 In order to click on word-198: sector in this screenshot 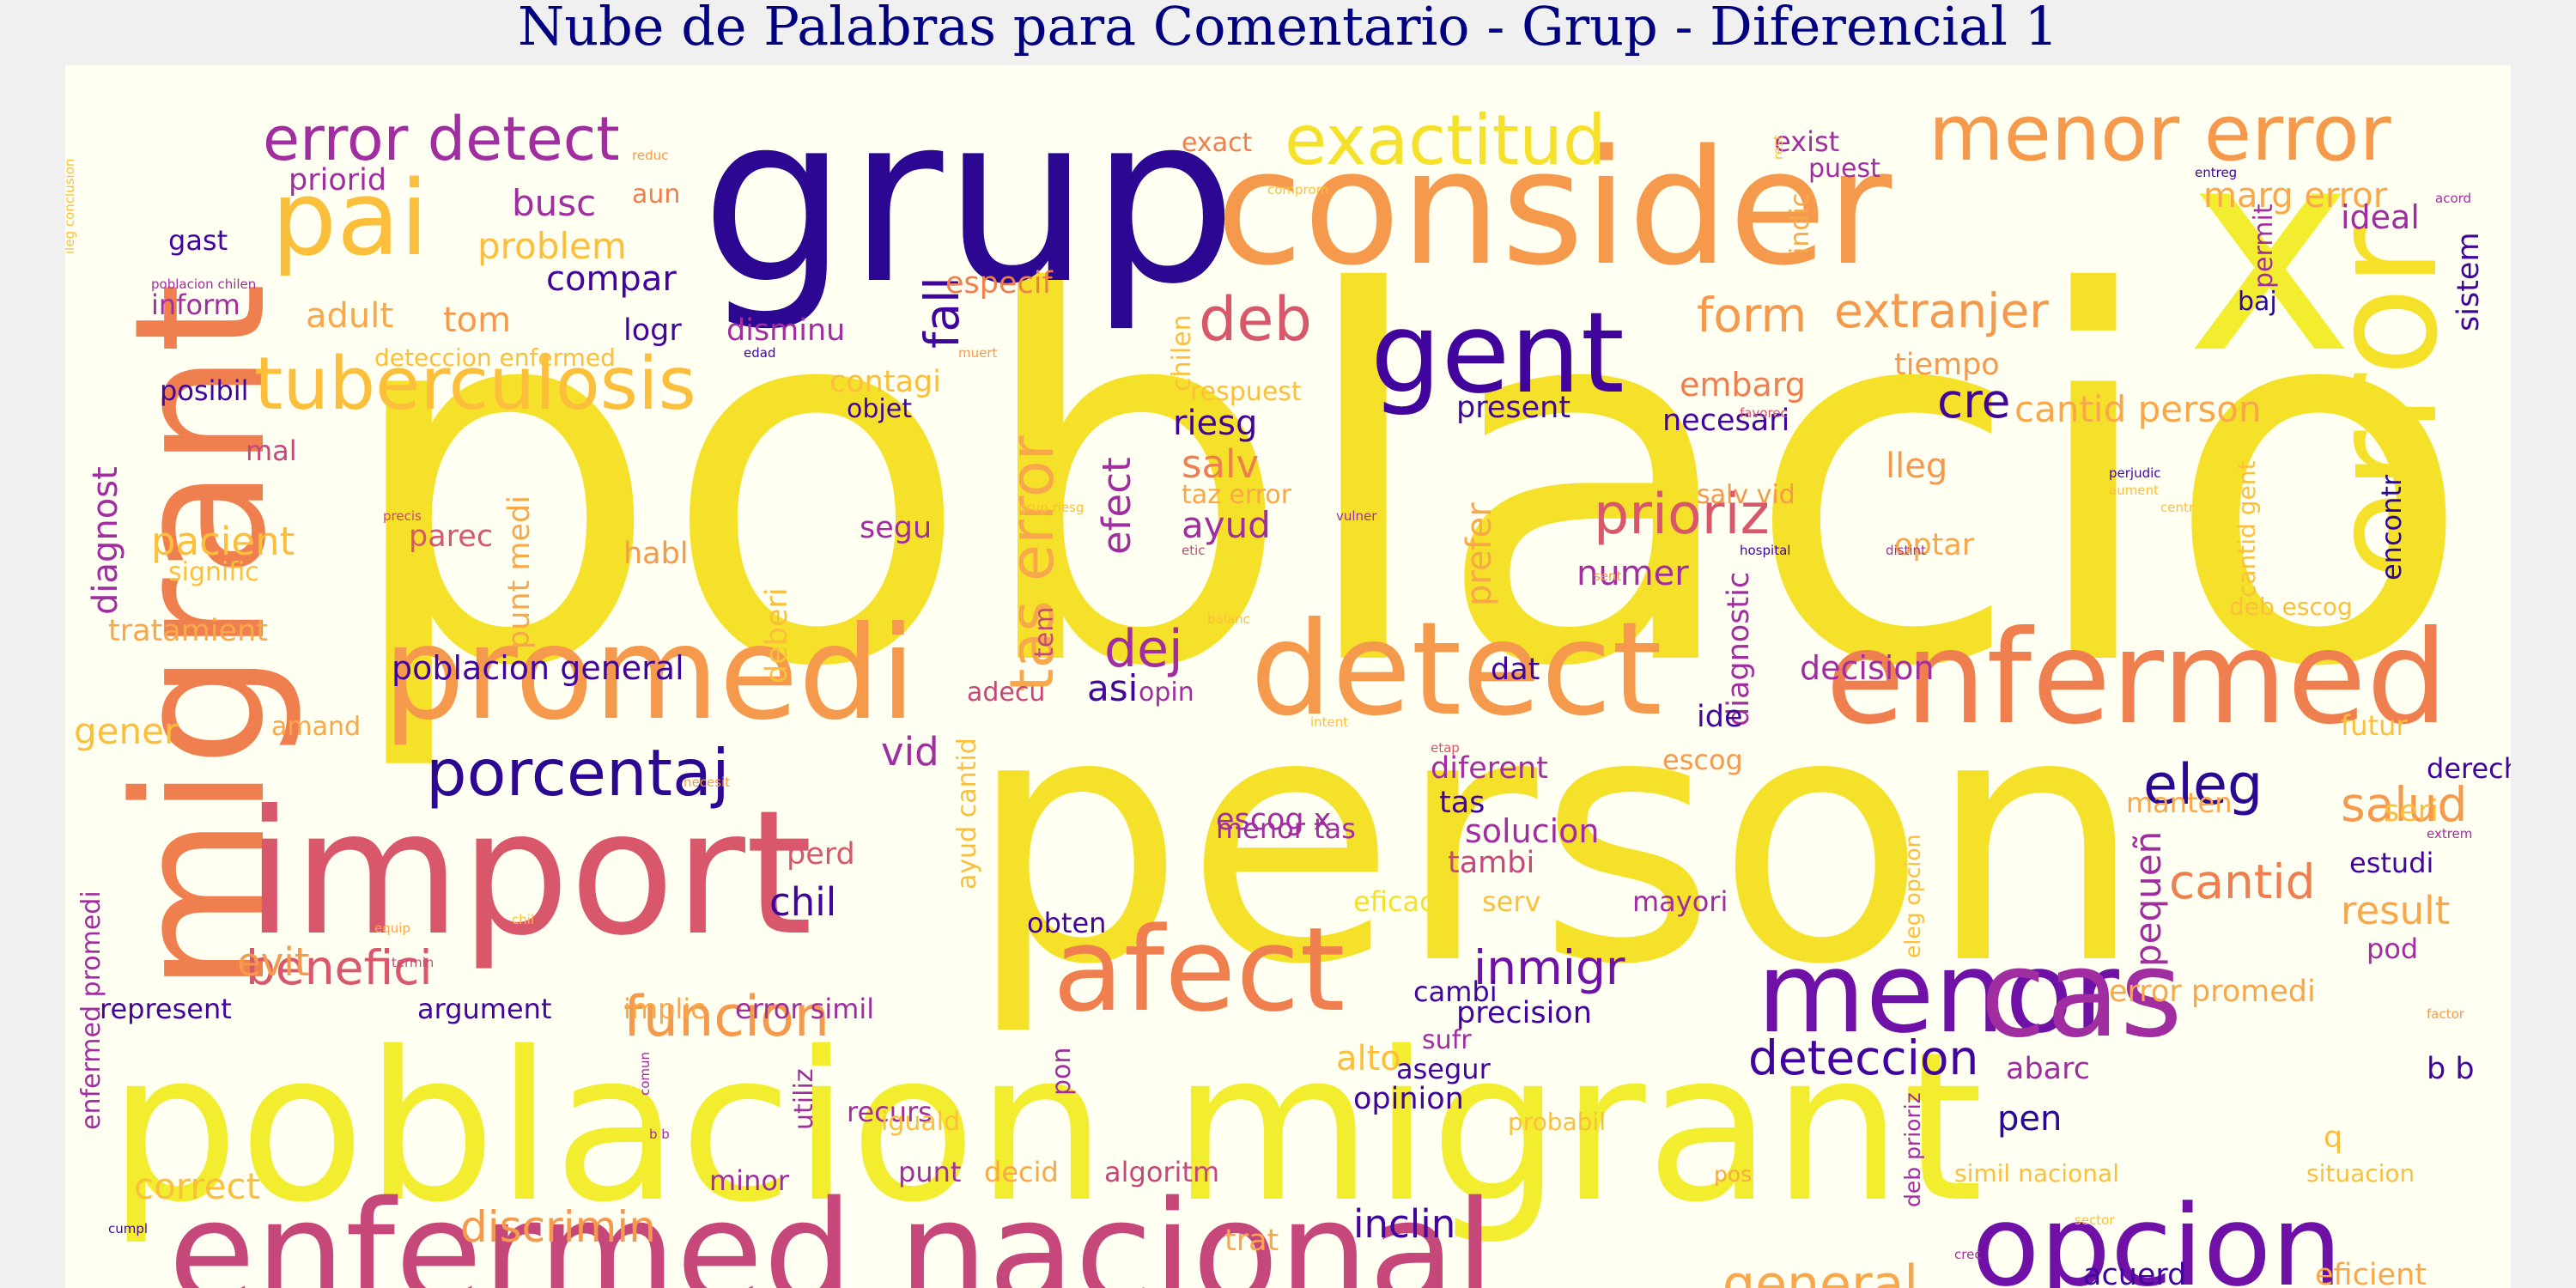, I will do `click(2095, 1220)`.